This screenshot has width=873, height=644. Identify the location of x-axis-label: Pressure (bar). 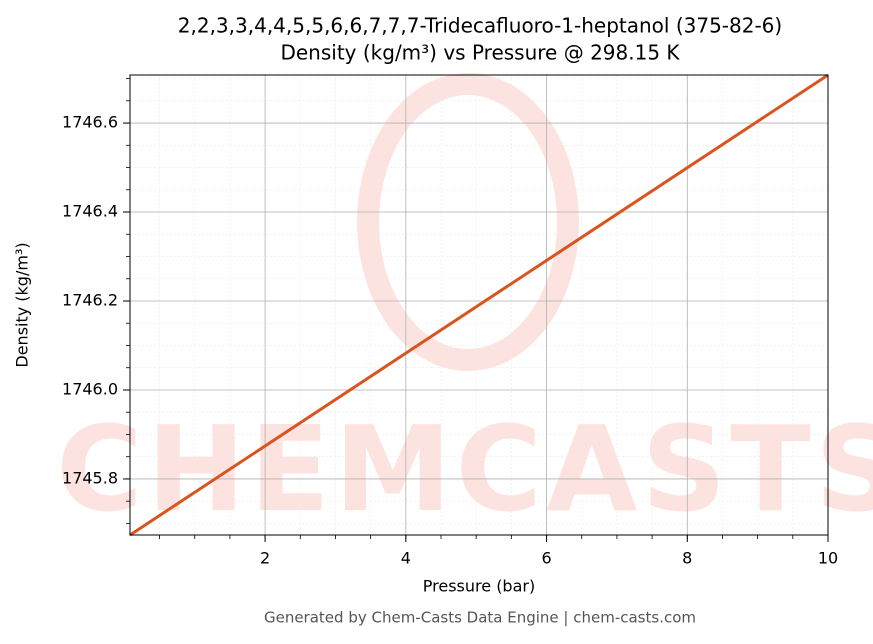
(479, 586).